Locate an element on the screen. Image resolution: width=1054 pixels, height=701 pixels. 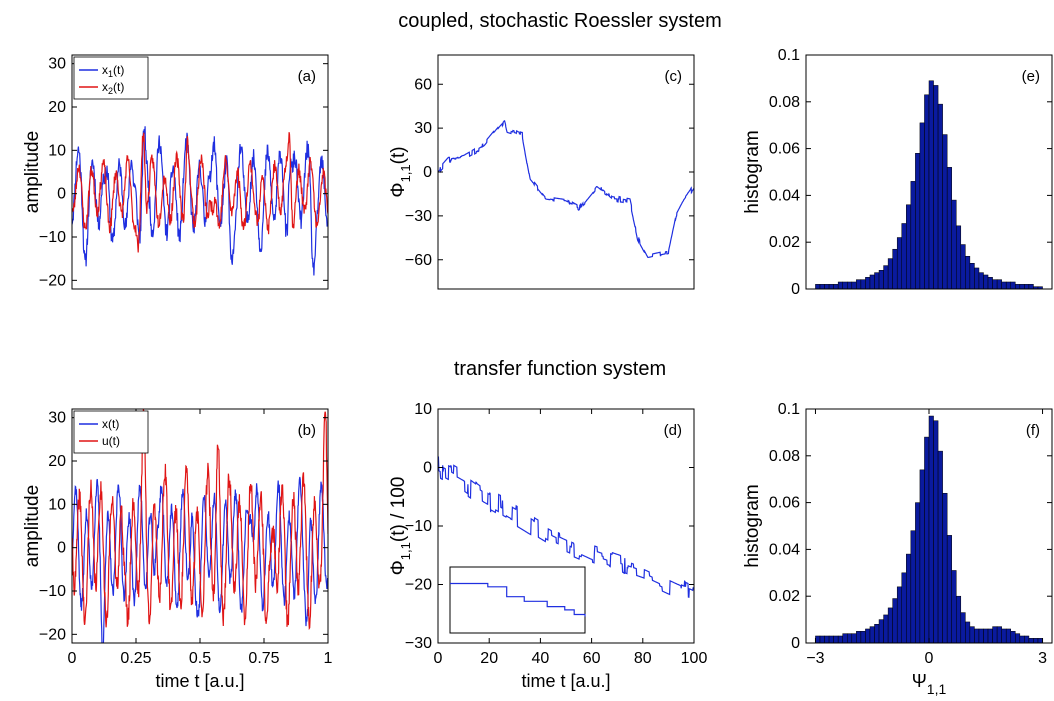
x-tick-label: 0.75 is located at coordinates (263, 658).